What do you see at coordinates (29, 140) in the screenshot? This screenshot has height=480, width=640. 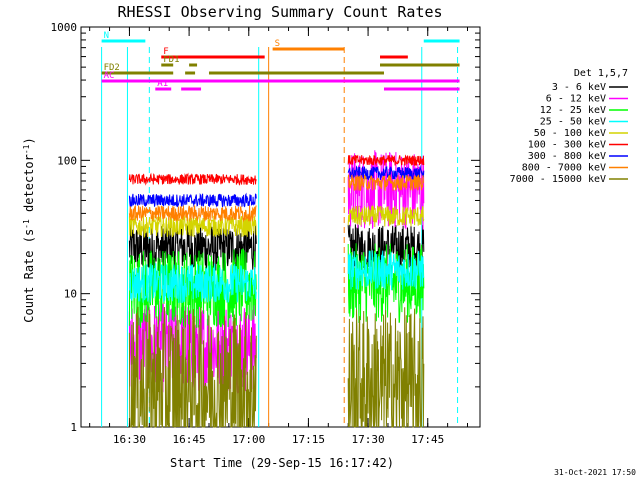 I see `y-label-part3: )` at bounding box center [29, 140].